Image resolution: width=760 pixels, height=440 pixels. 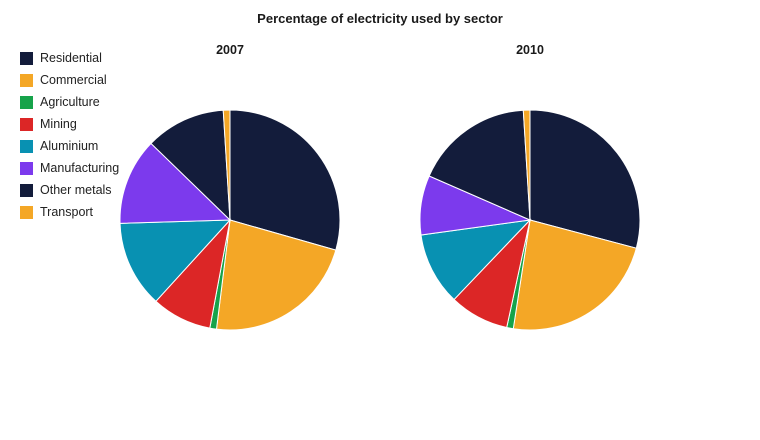 What do you see at coordinates (530, 50) in the screenshot?
I see `pie-title-2010: 2010` at bounding box center [530, 50].